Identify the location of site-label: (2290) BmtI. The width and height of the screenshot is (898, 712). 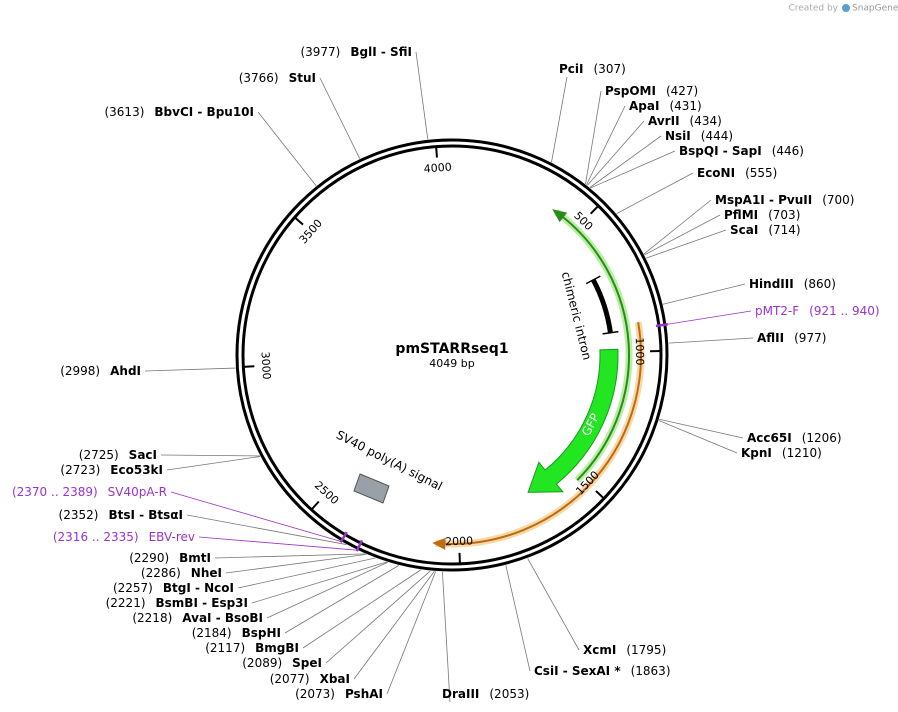
(170, 558).